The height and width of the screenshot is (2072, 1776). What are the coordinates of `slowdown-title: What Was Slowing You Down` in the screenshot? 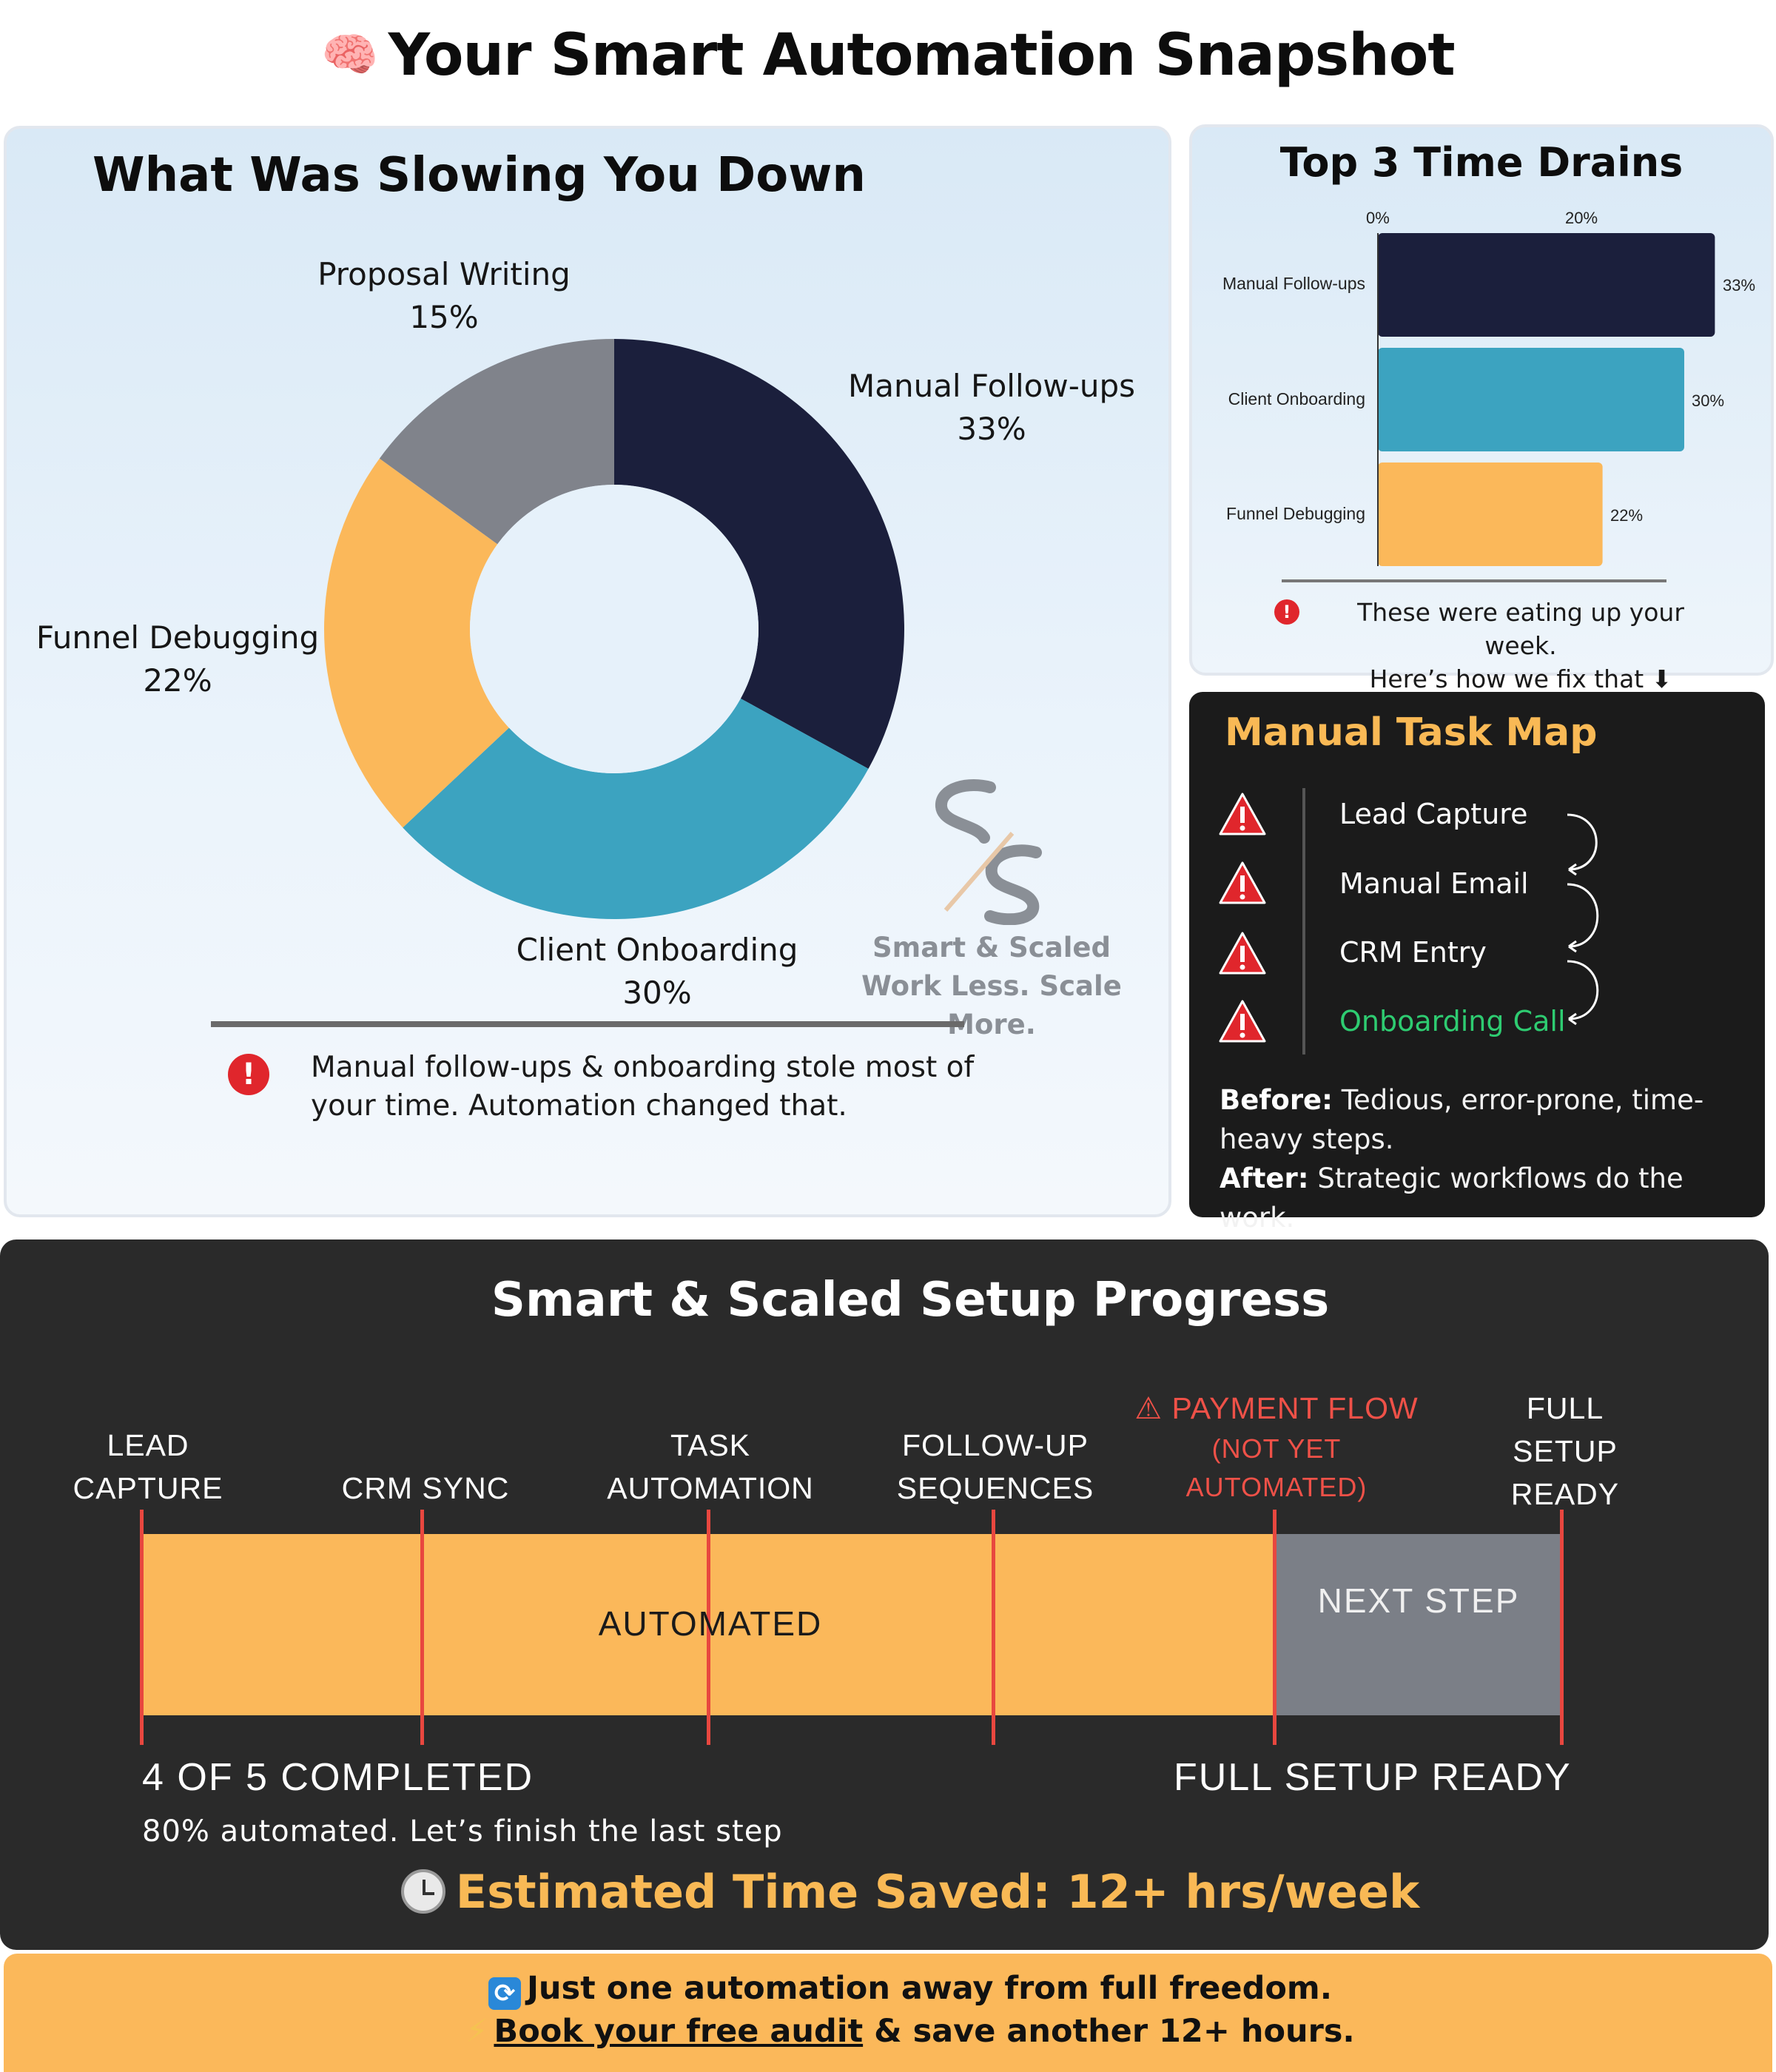 It's located at (479, 175).